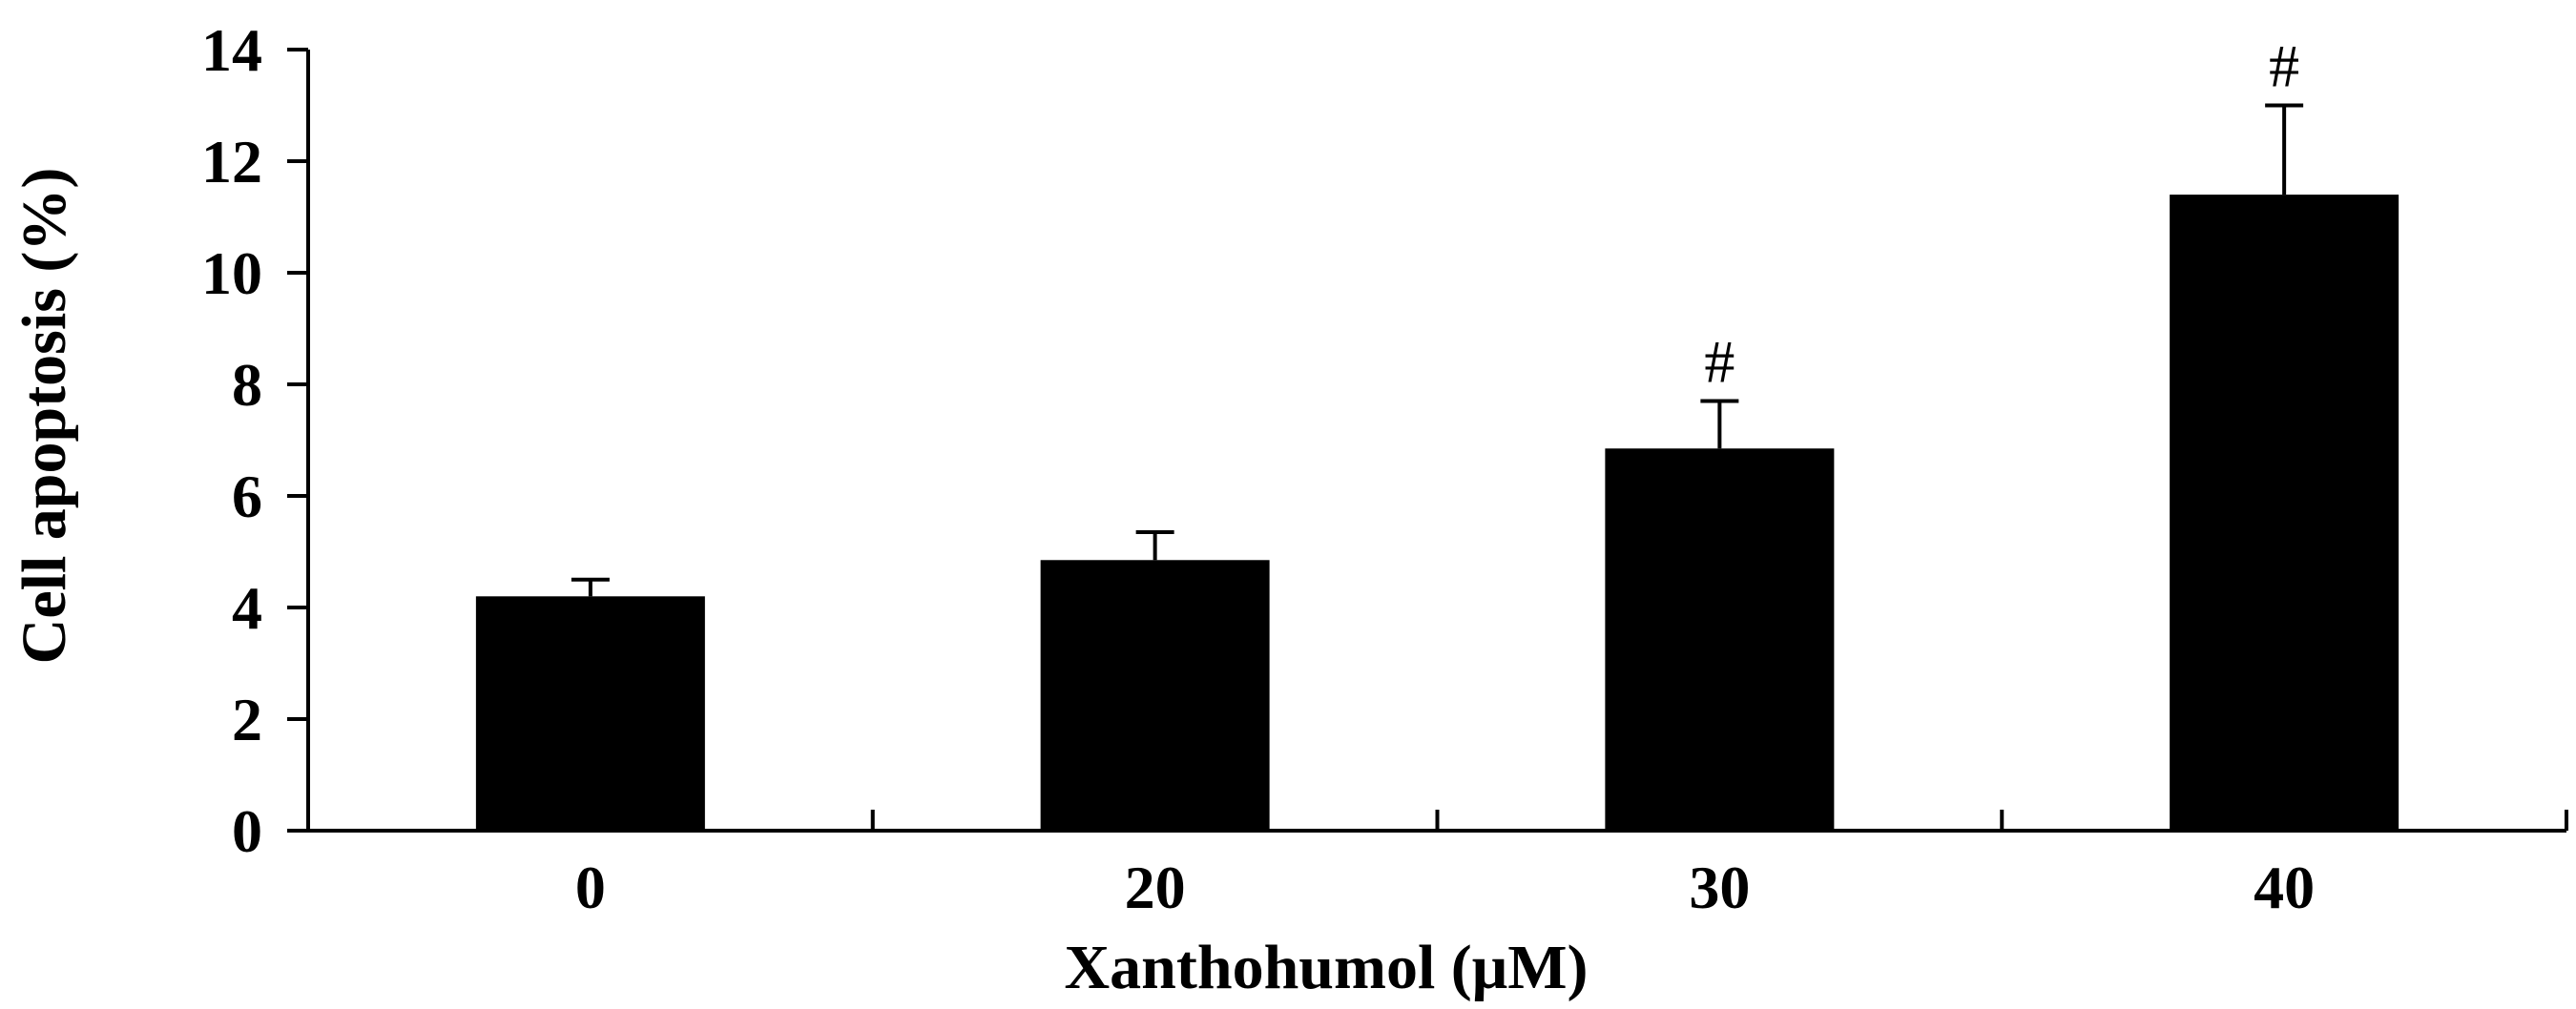 This screenshot has height=1009, width=2576. I want to click on y-tick-label-12: 12, so click(231, 162).